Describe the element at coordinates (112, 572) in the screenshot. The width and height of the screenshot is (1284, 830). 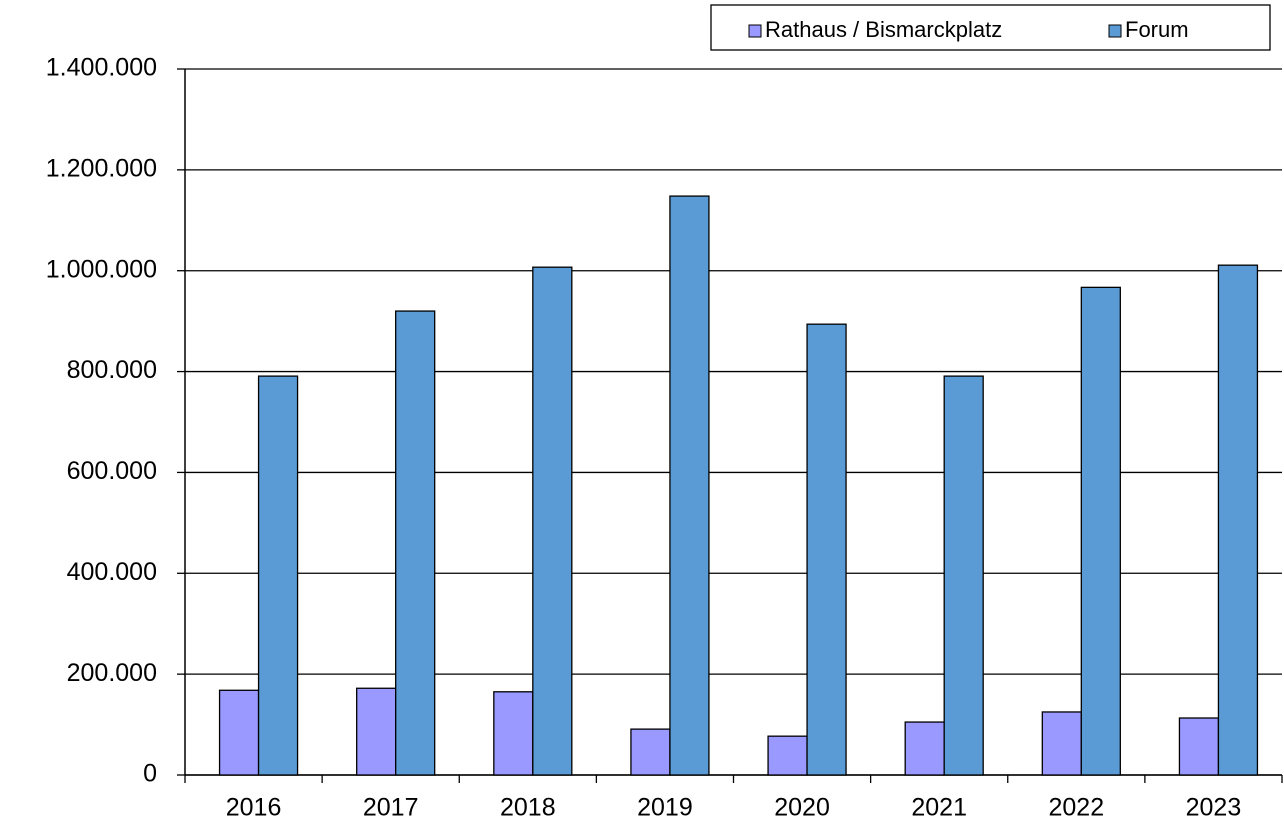
I see `y-tick-label: 400.000` at that location.